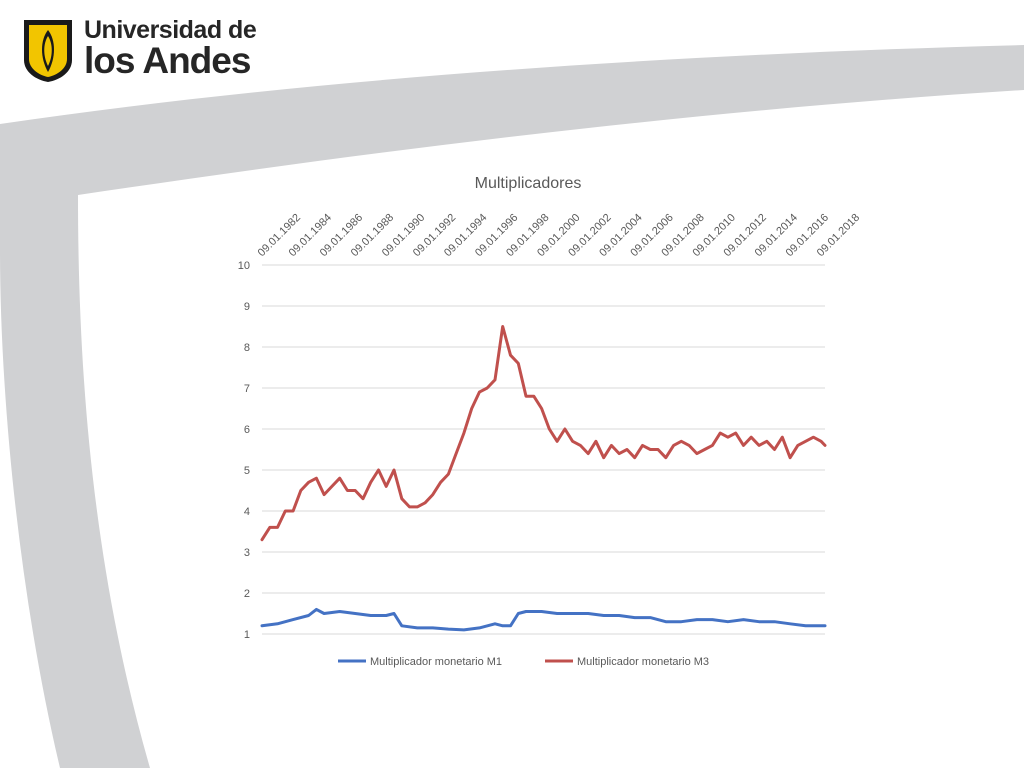 The height and width of the screenshot is (768, 1024). I want to click on y-tick-label: 10, so click(244, 266).